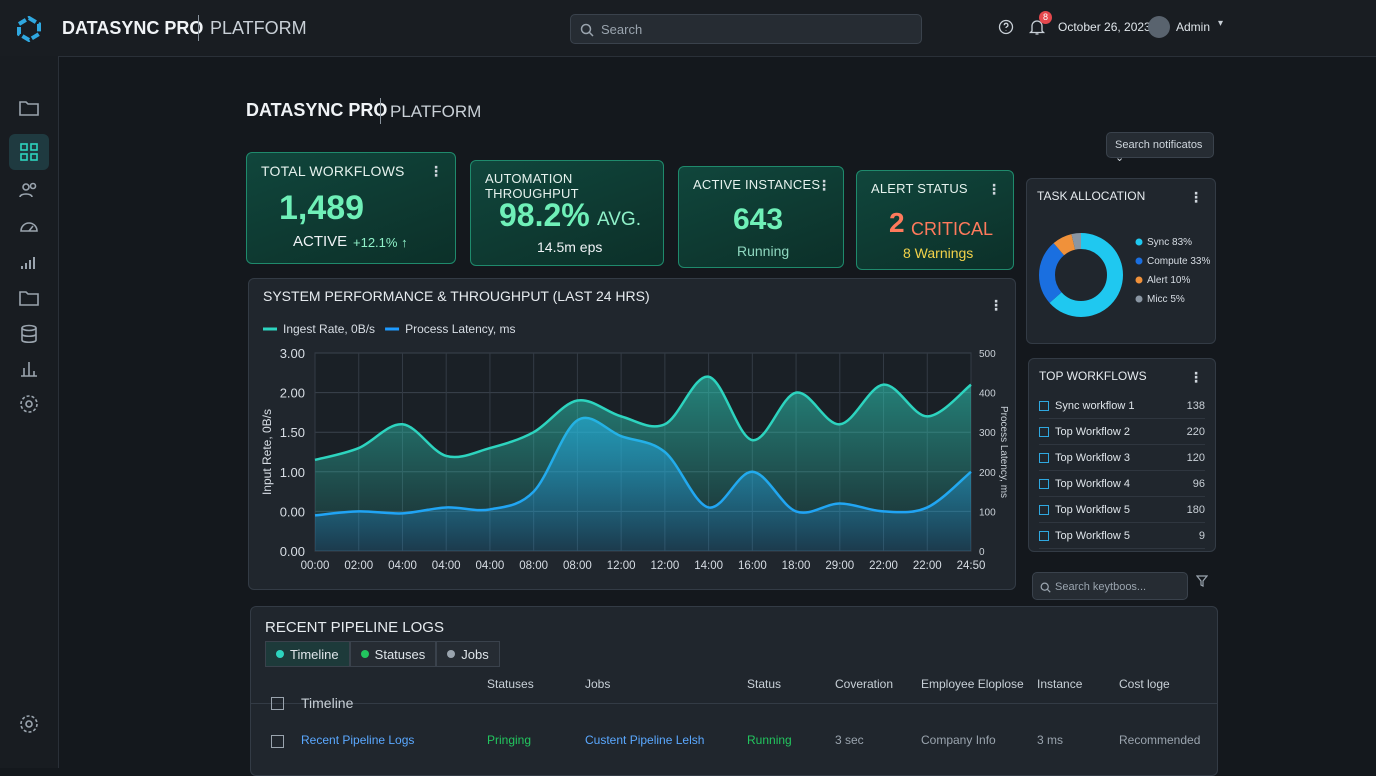  Describe the element at coordinates (1122, 458) in the screenshot. I see `workflow-row: Top Workflow 3 120` at that location.